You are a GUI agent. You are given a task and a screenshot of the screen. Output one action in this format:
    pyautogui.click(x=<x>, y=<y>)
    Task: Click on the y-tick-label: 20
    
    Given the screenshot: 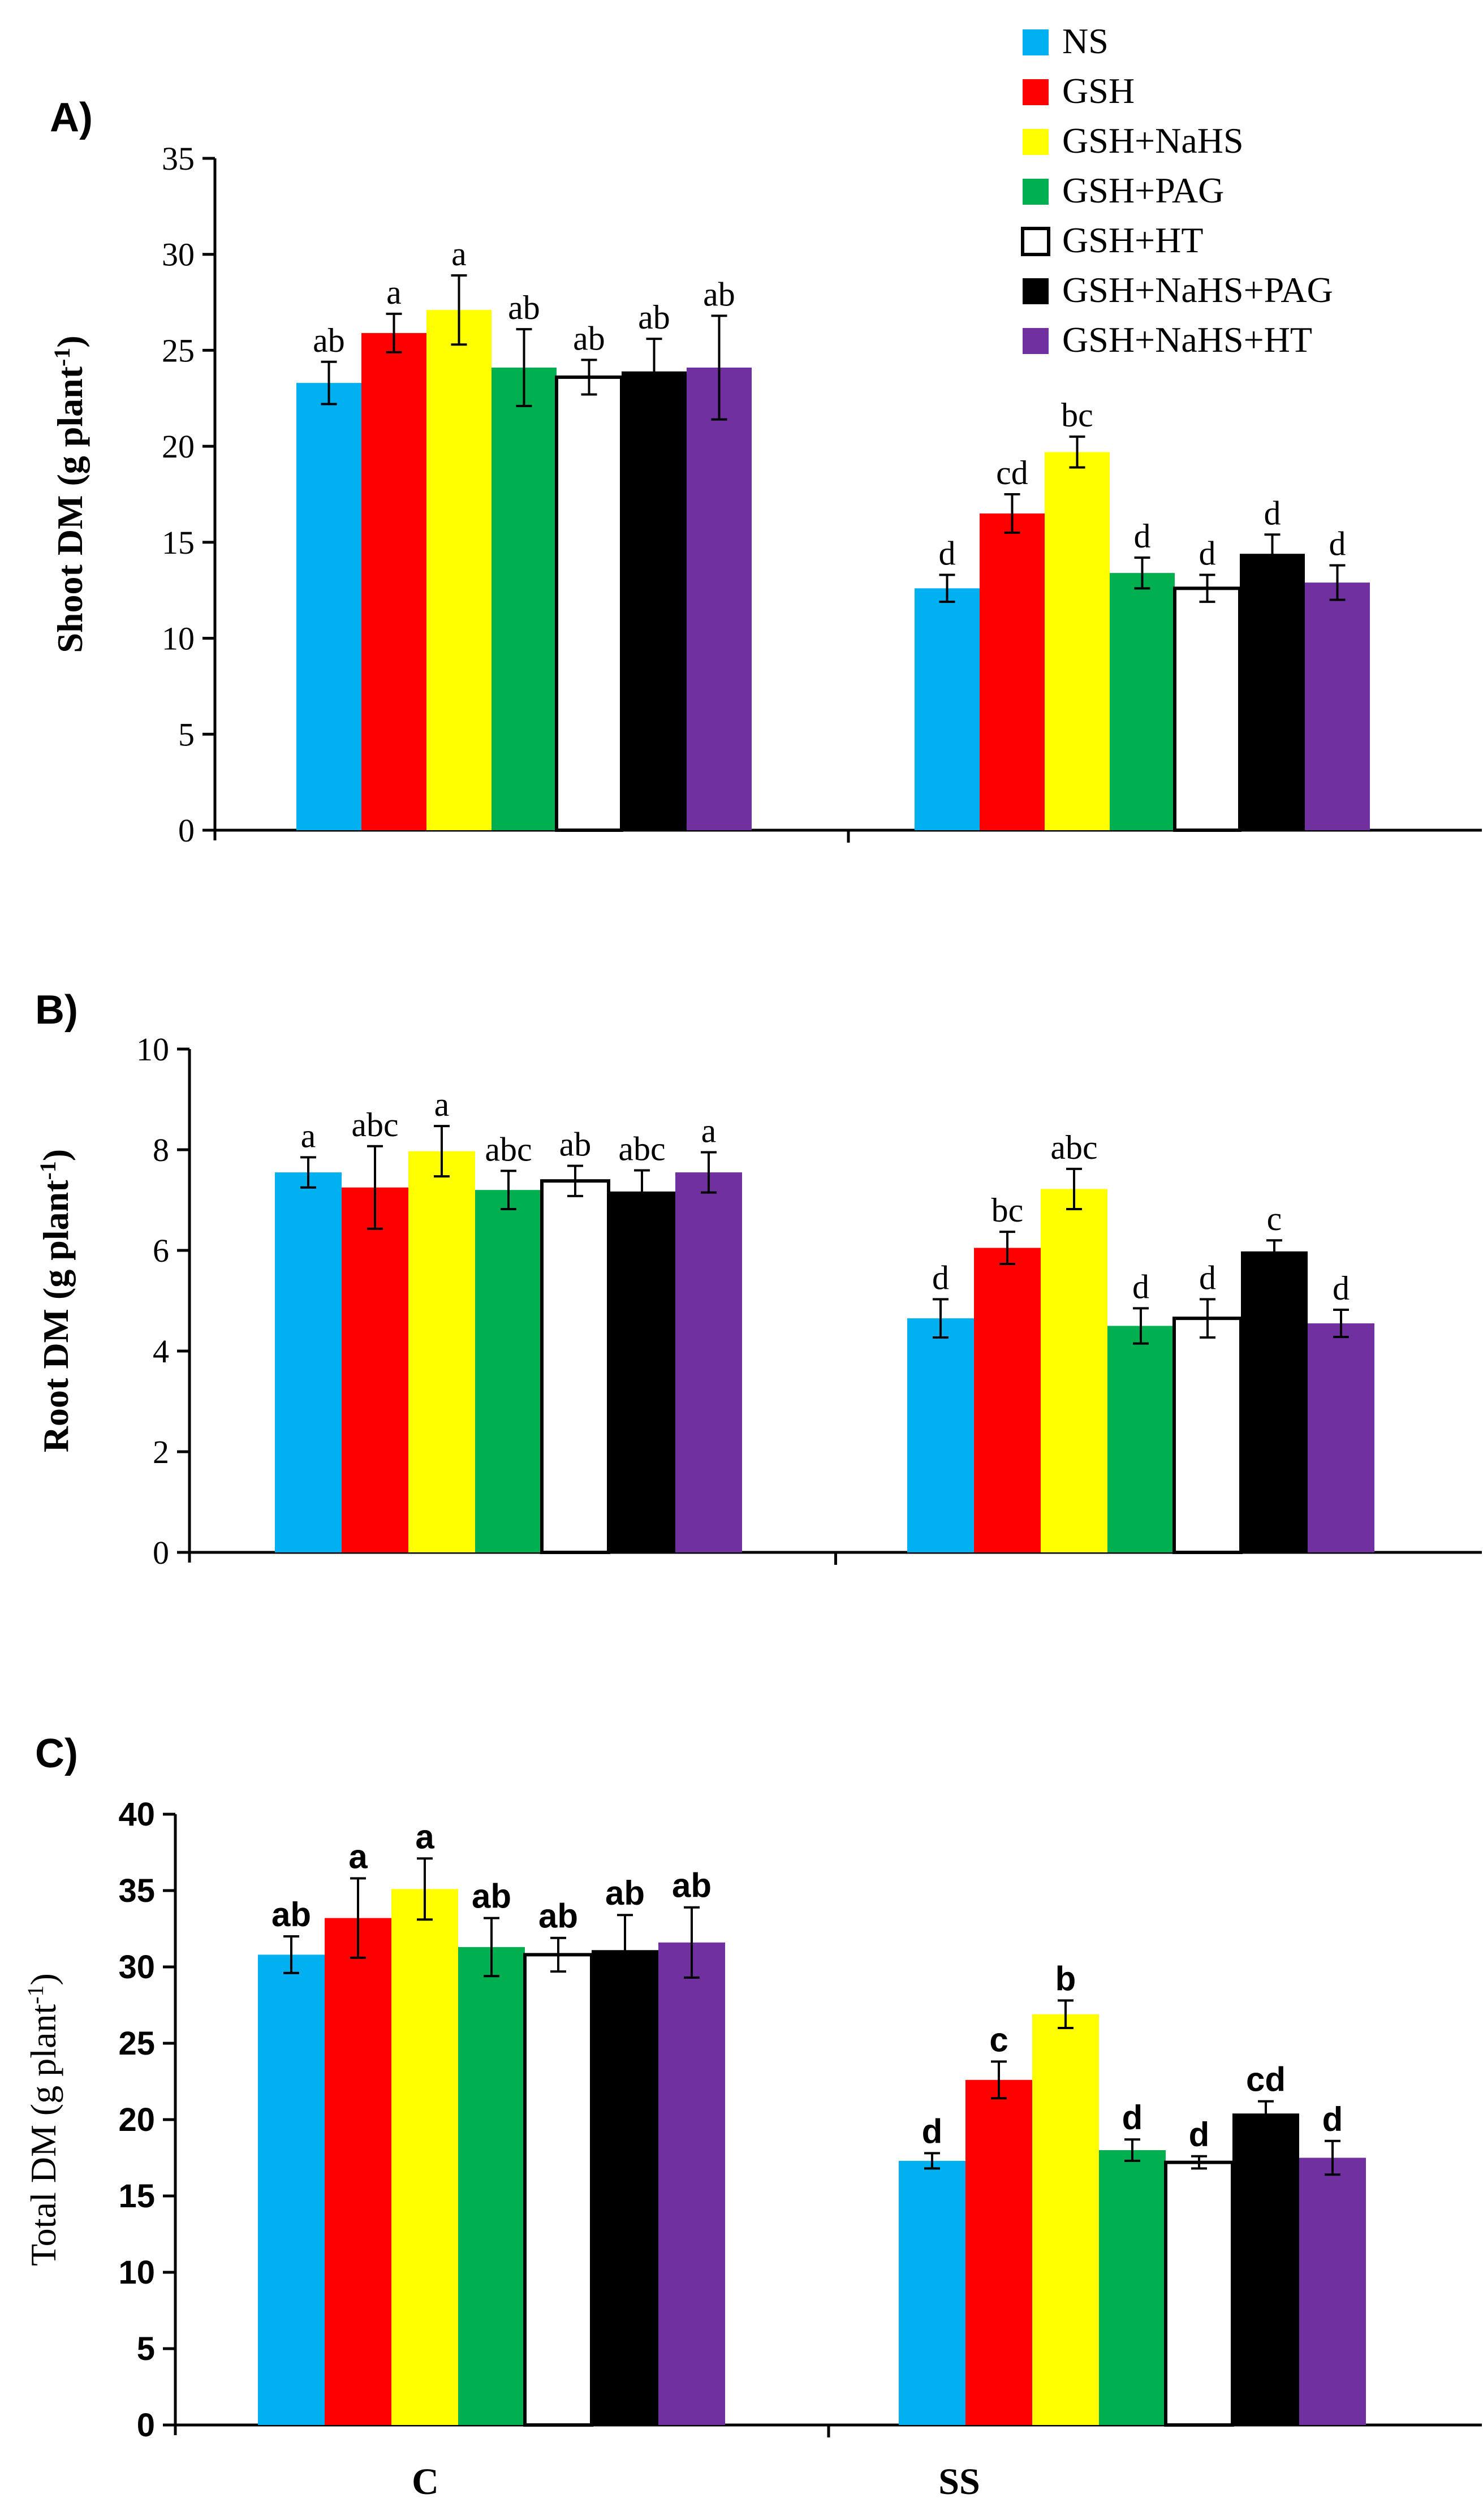 What is the action you would take?
    pyautogui.click(x=136, y=2120)
    